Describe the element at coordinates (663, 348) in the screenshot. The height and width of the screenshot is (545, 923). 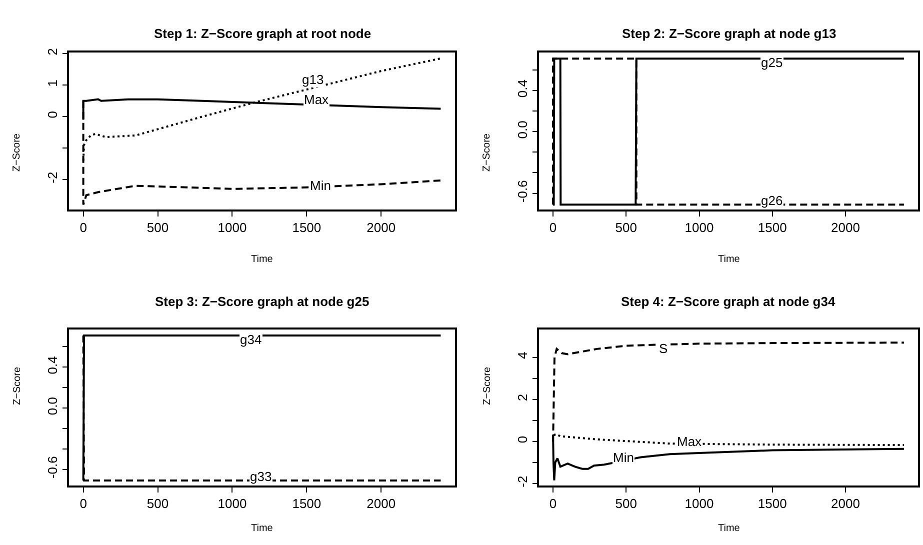
I see `annotation: S` at that location.